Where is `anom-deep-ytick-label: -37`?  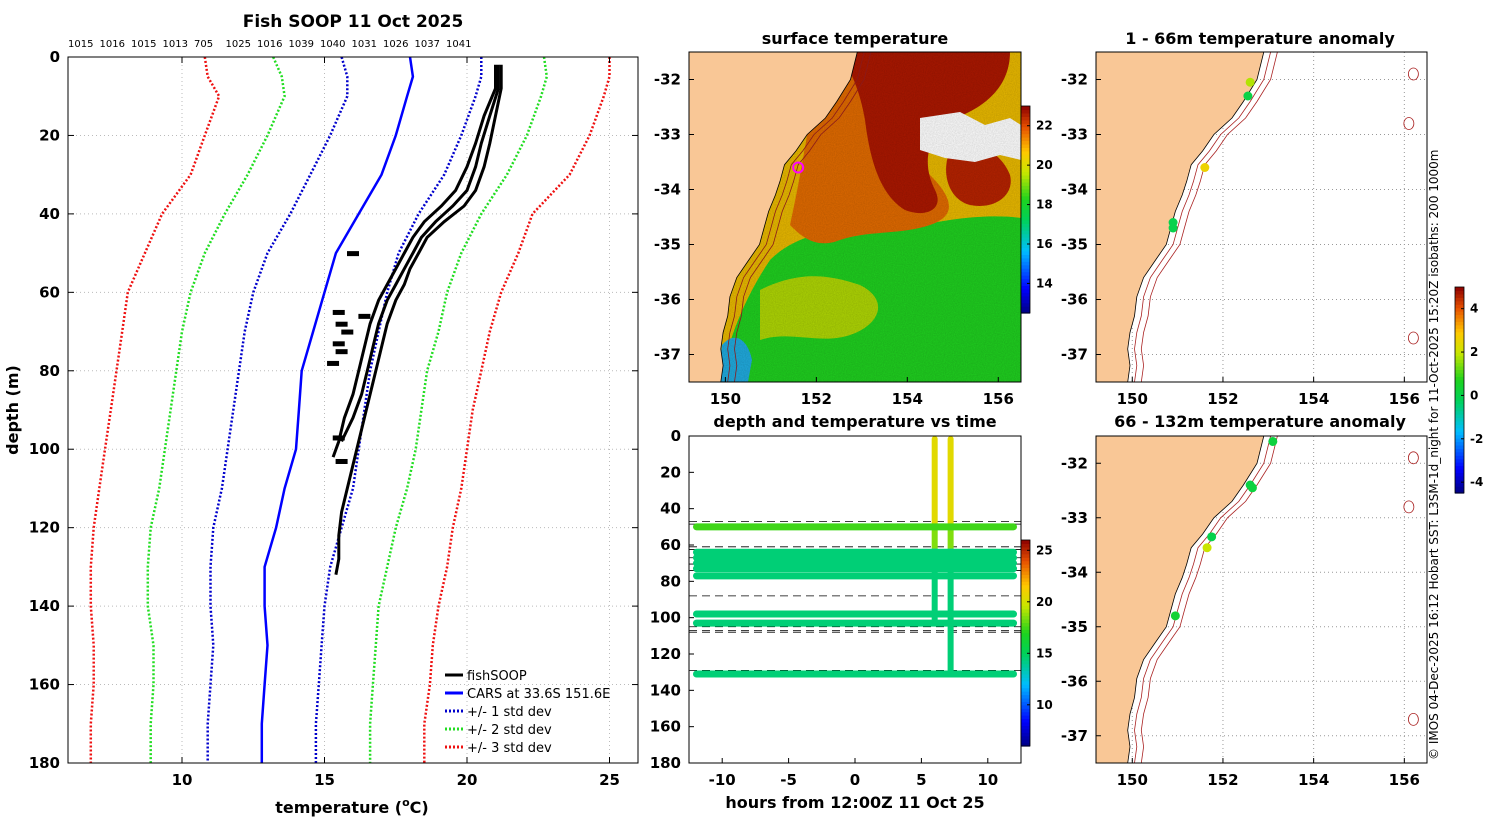 anom-deep-ytick-label: -37 is located at coordinates (1074, 736).